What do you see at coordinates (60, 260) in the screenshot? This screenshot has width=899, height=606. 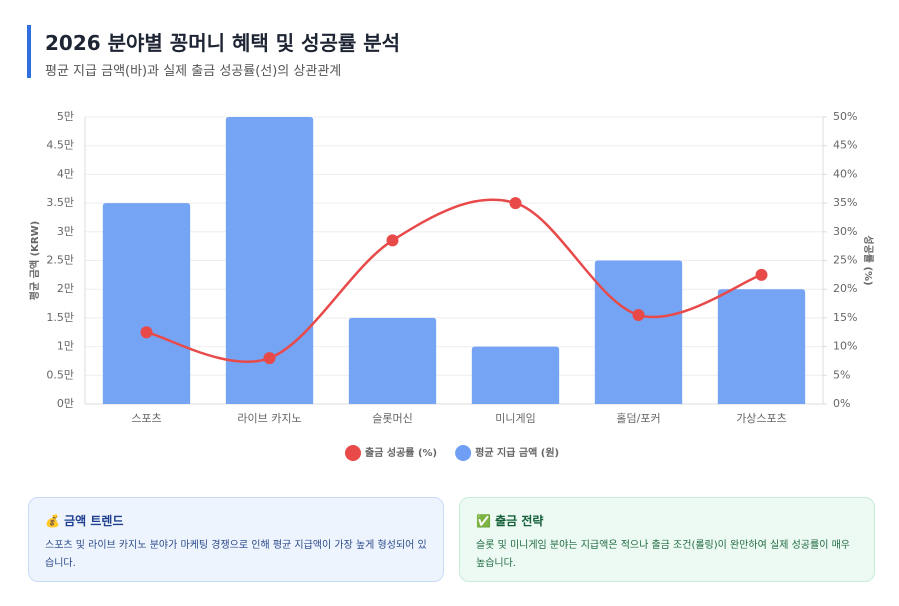 I see `y-tick-label: 2.5만` at bounding box center [60, 260].